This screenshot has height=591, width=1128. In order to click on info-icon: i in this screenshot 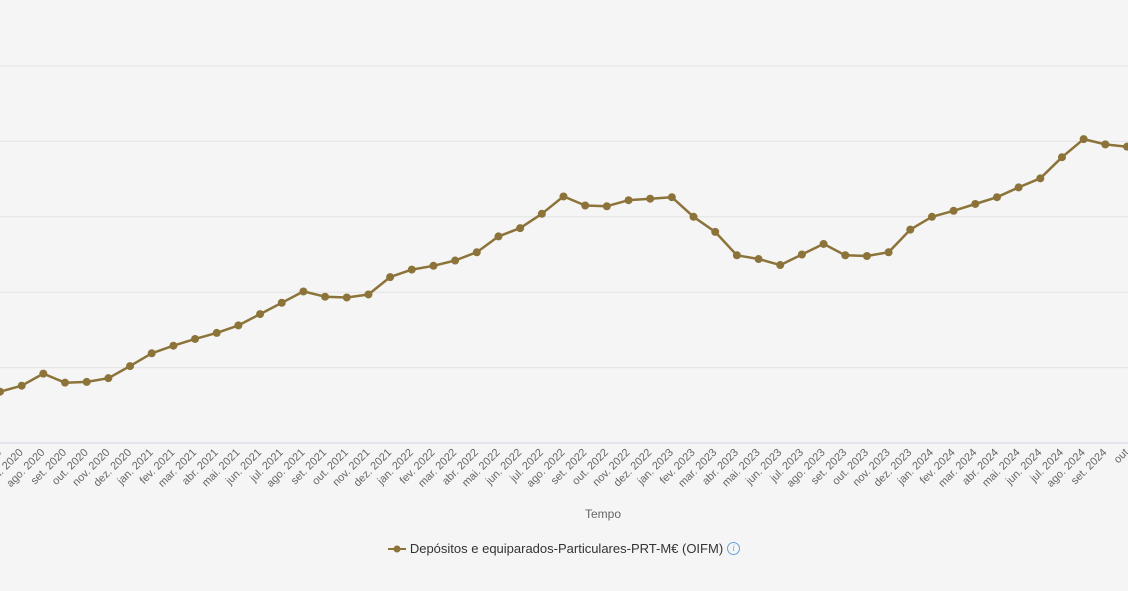, I will do `click(734, 548)`.